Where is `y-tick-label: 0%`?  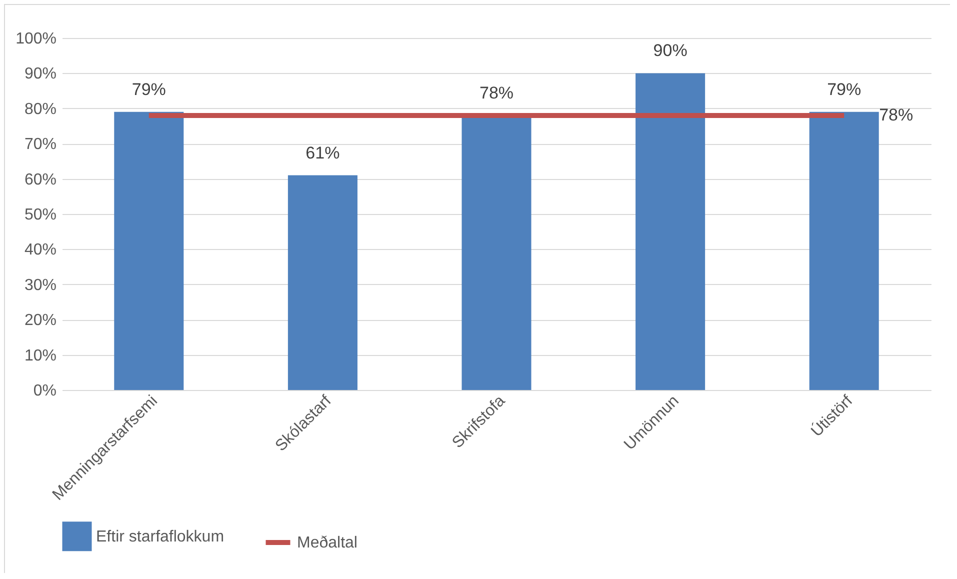 y-tick-label: 0% is located at coordinates (44, 391).